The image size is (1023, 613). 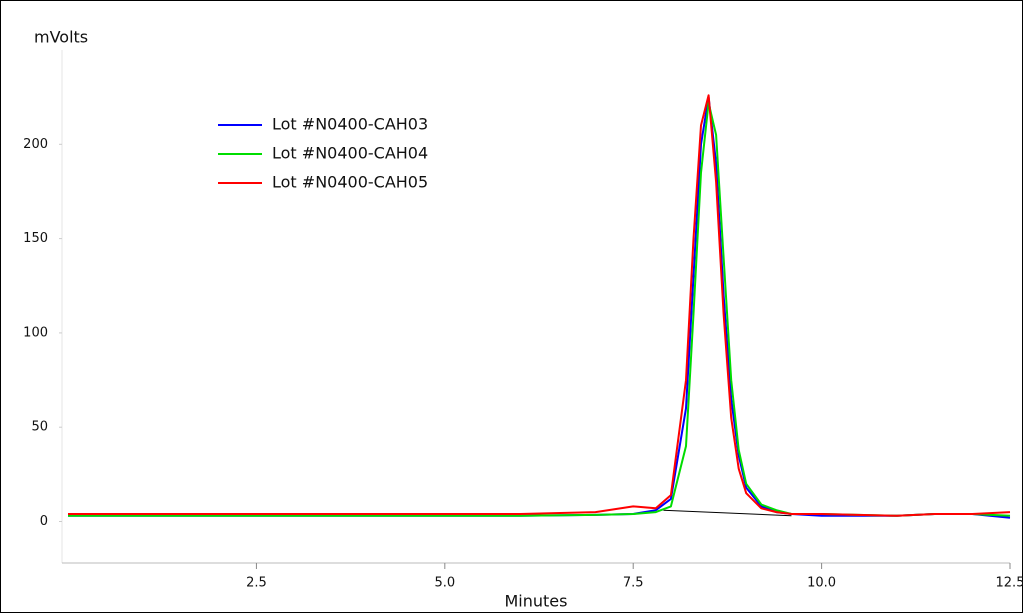 What do you see at coordinates (821, 583) in the screenshot?
I see `x-tick-label: 10.0` at bounding box center [821, 583].